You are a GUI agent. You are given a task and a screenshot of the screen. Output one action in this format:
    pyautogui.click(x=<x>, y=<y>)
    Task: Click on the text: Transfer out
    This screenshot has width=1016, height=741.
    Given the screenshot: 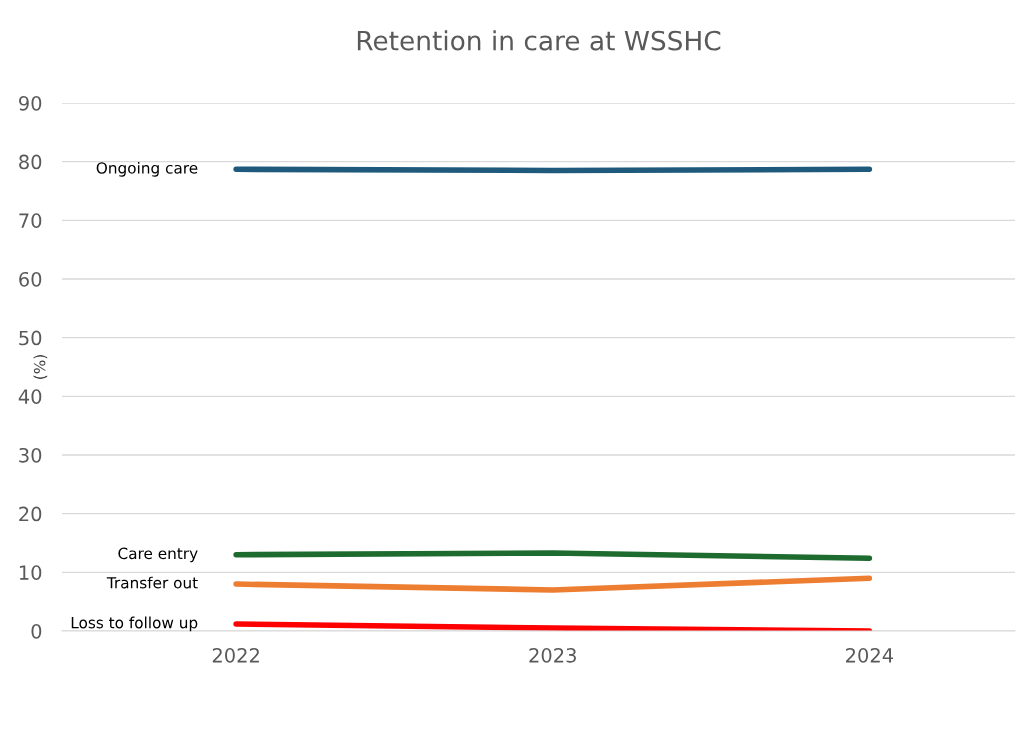 What is the action you would take?
    pyautogui.click(x=152, y=582)
    